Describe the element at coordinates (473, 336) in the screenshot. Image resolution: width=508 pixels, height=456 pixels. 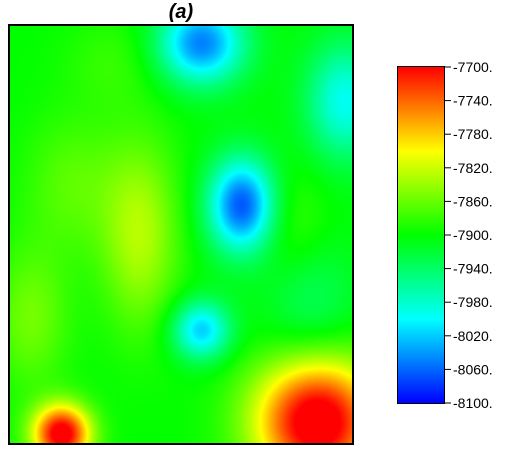
I see `colorbar-tick-label: -8020.` at that location.